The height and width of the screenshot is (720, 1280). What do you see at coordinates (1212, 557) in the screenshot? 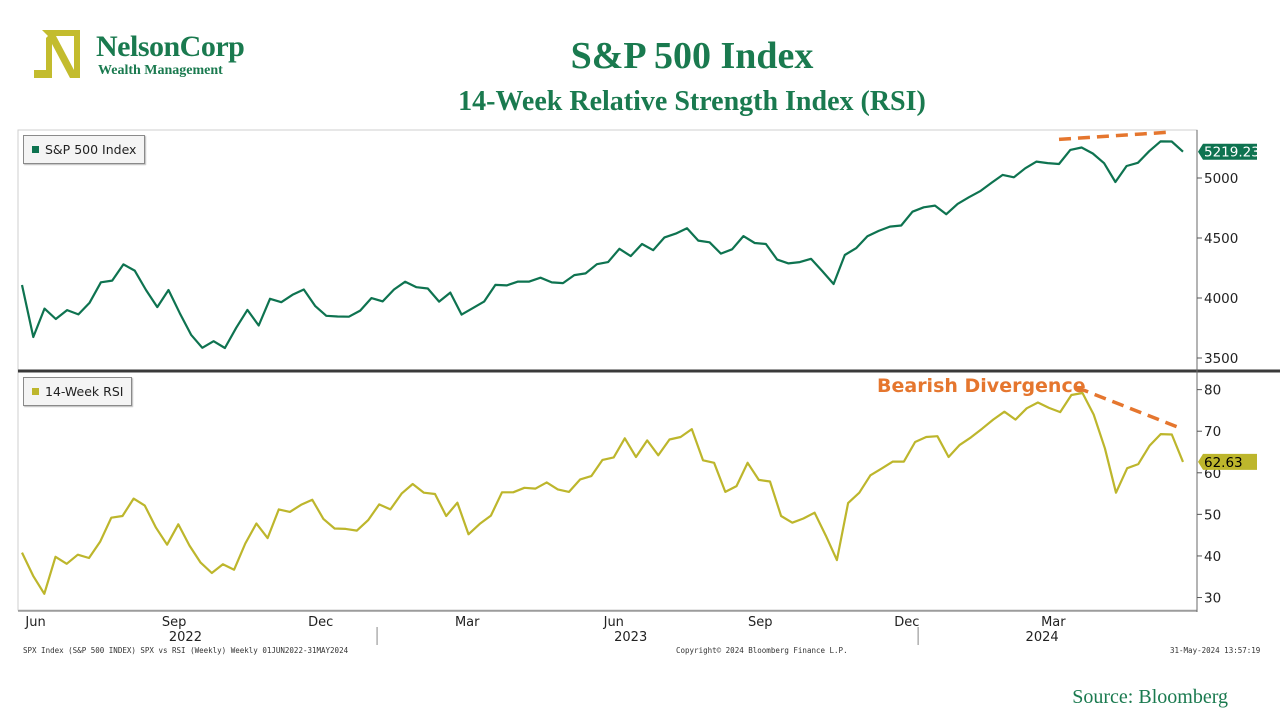
I see `rsi-y-tick-label: 40` at bounding box center [1212, 557].